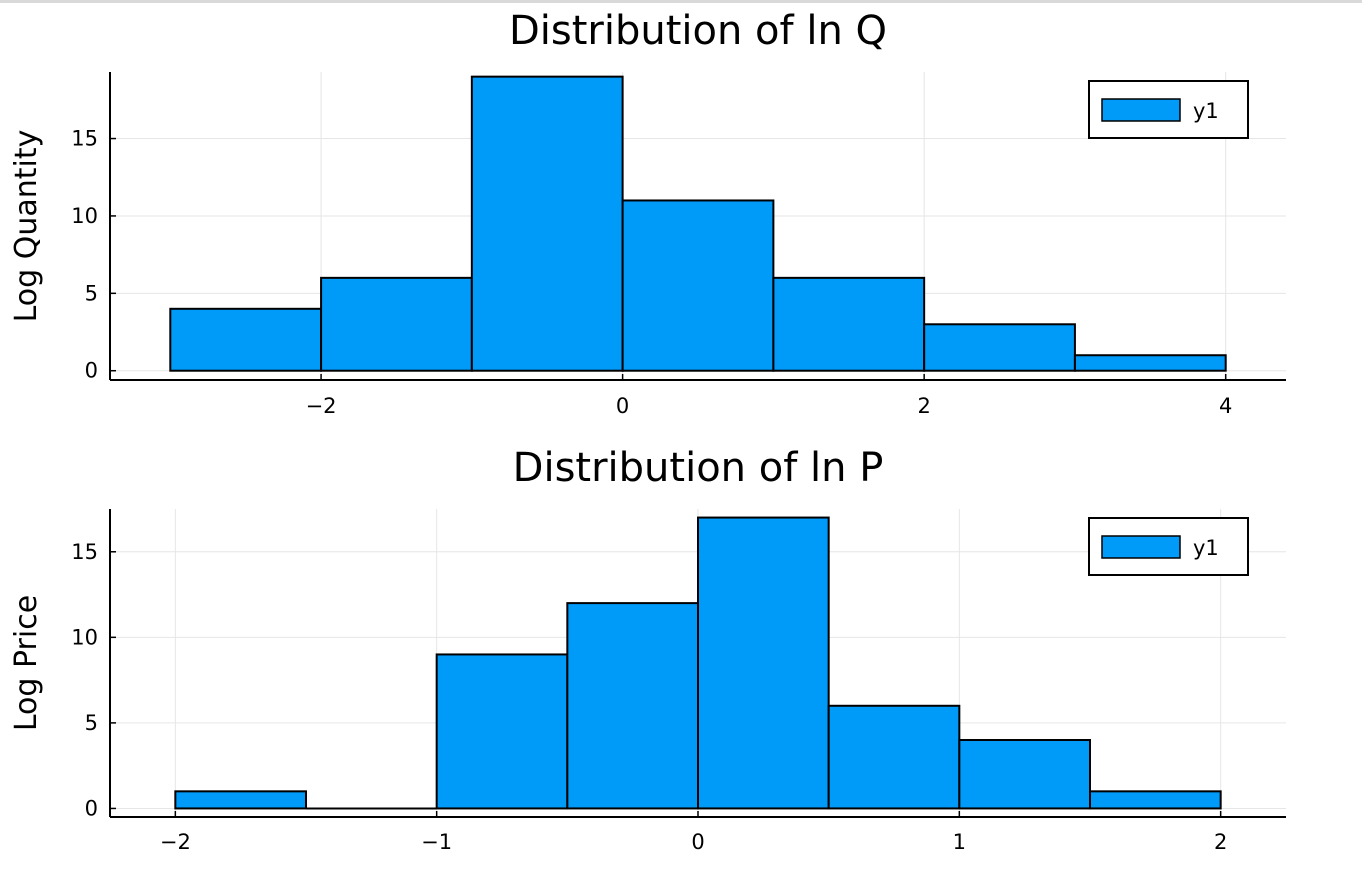  Describe the element at coordinates (1225, 406) in the screenshot. I see `x-tick-label: 4` at that location.